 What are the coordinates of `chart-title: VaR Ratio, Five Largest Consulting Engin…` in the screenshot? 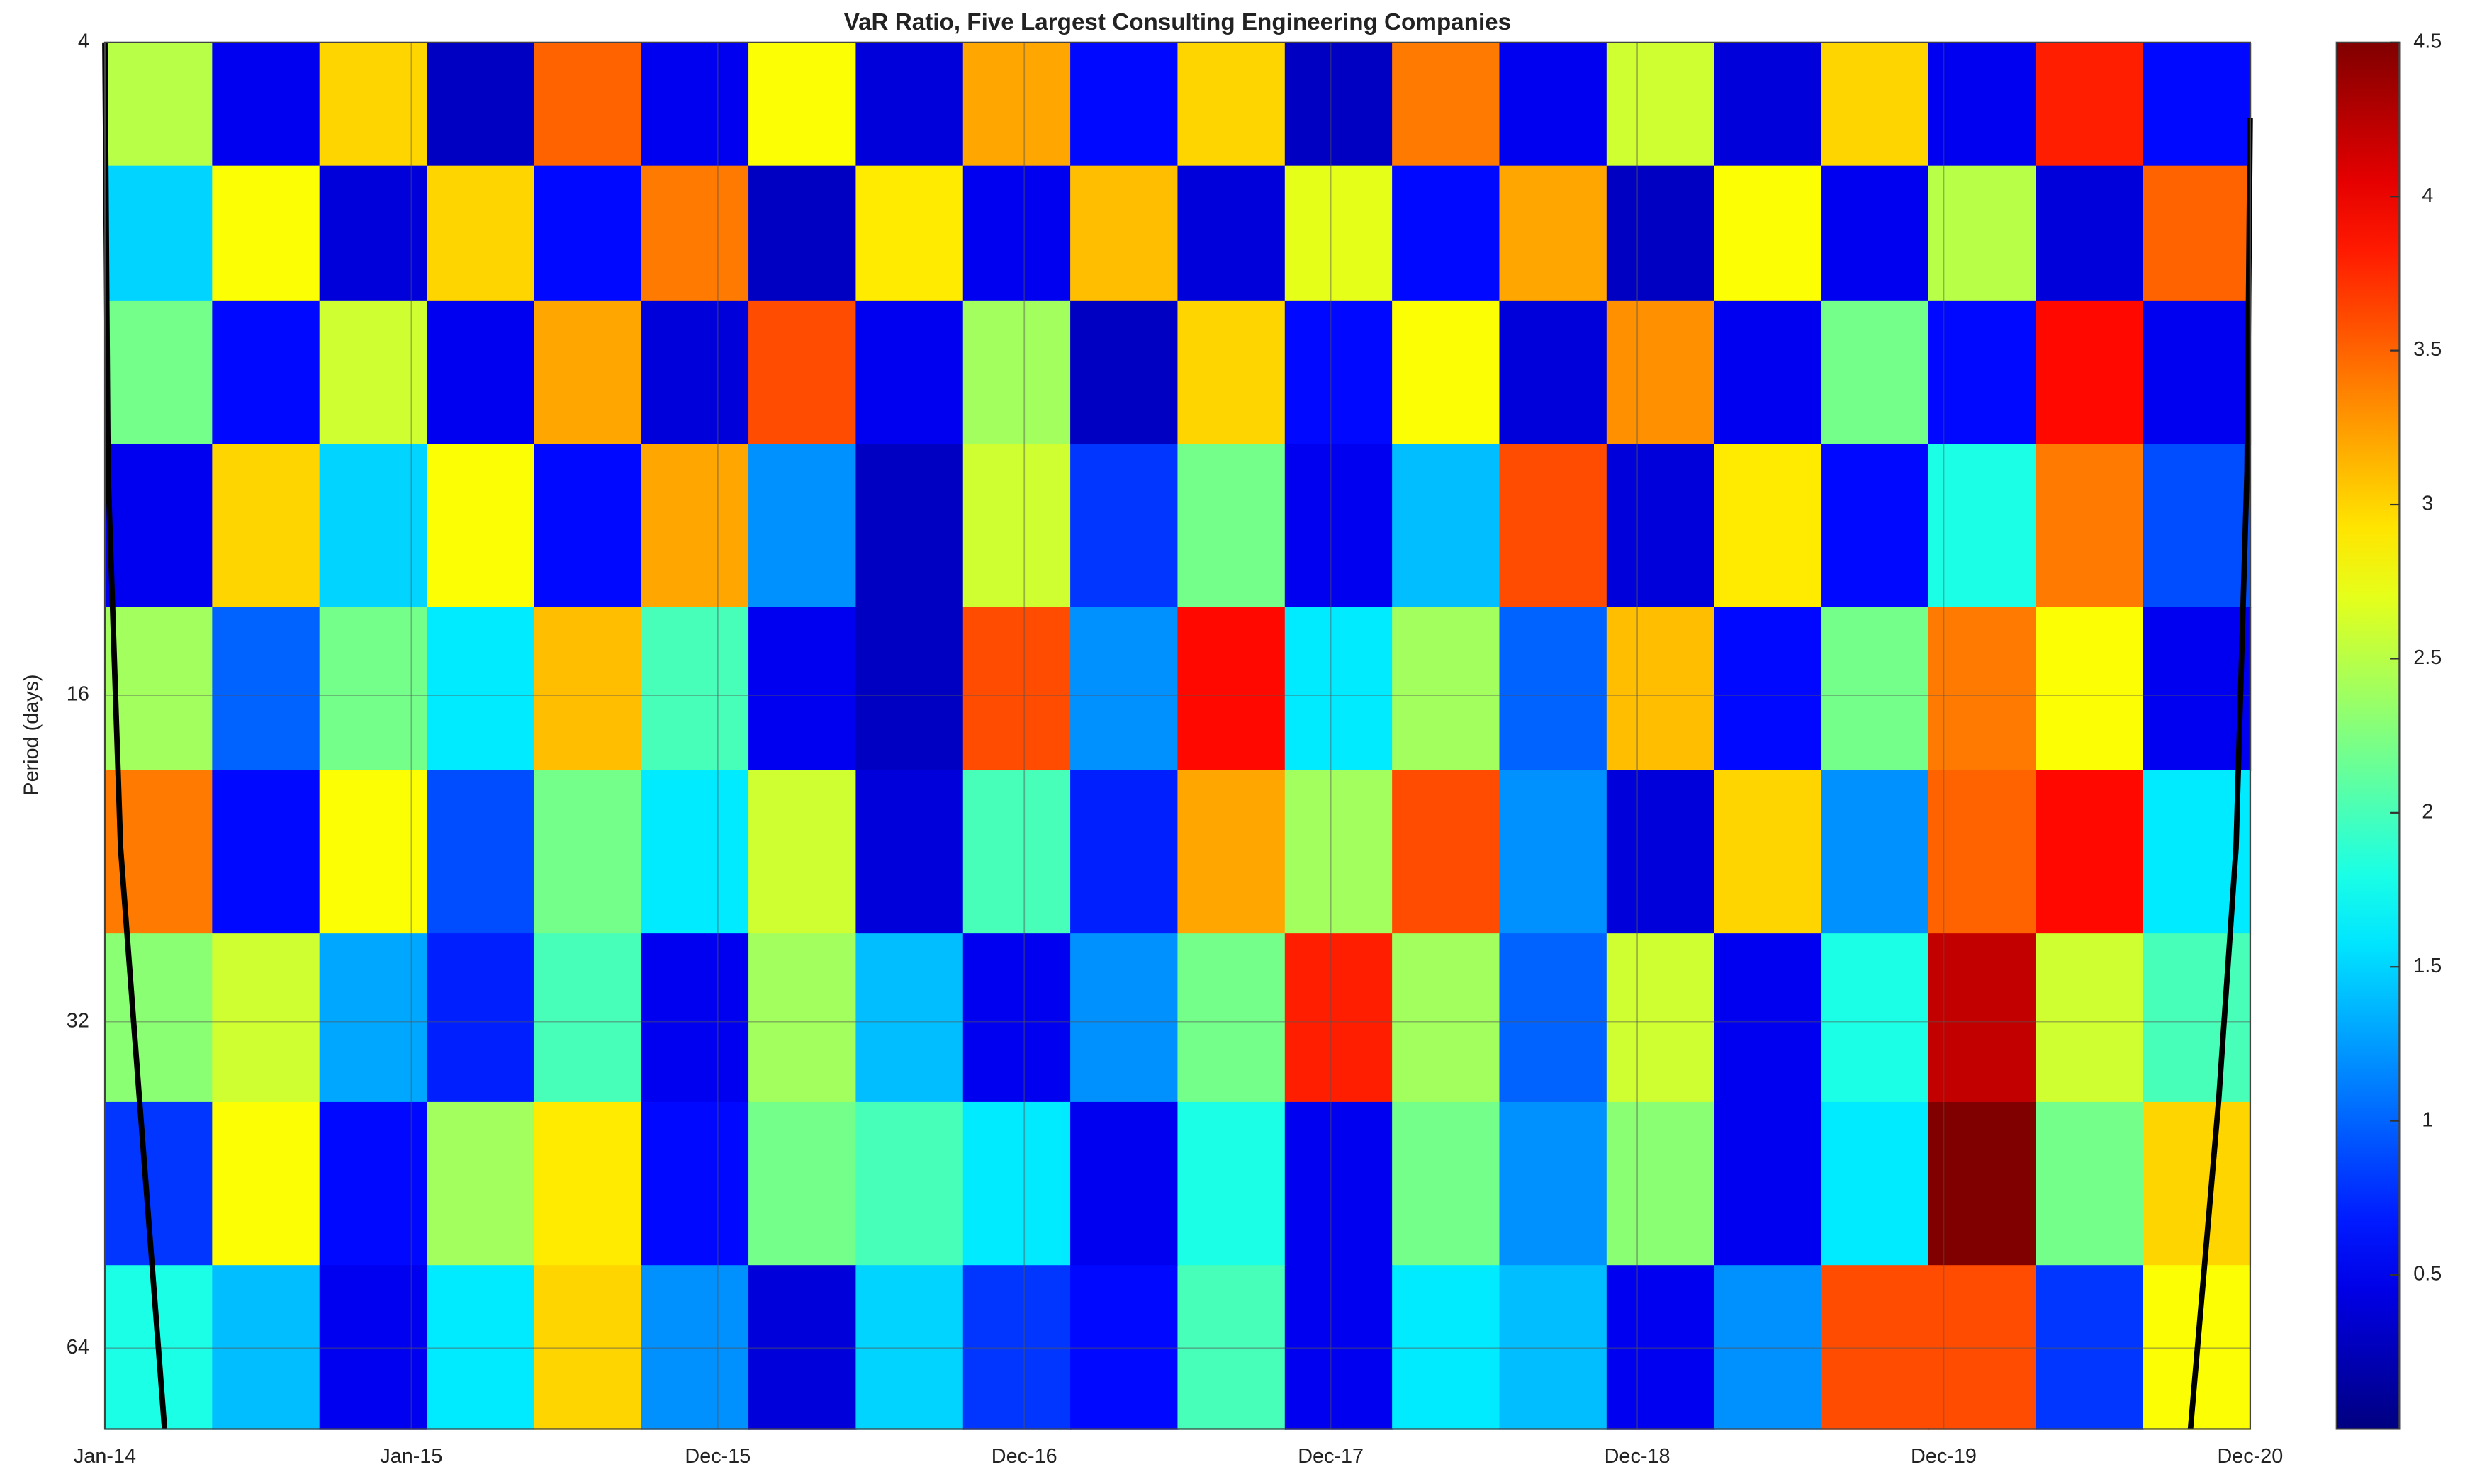 It's located at (1177, 22).